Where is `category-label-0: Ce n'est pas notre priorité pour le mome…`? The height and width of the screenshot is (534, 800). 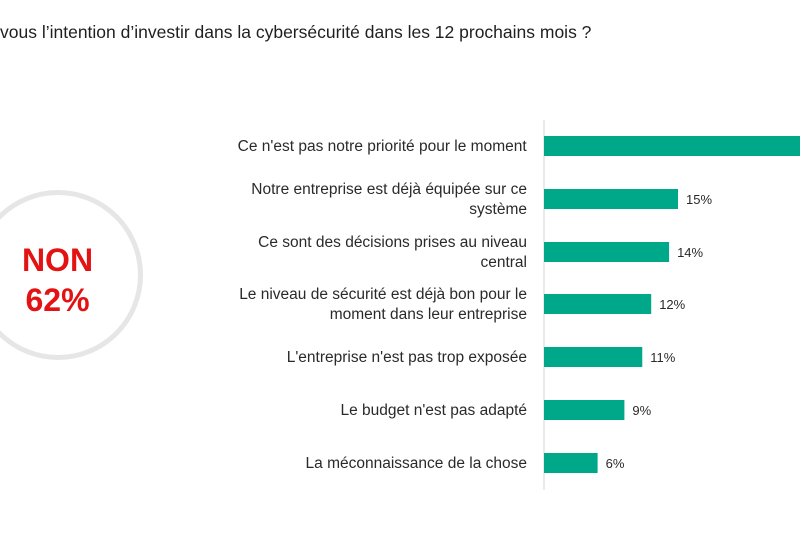
category-label-0: Ce n'est pas notre priorité pour le mome… is located at coordinates (383, 146).